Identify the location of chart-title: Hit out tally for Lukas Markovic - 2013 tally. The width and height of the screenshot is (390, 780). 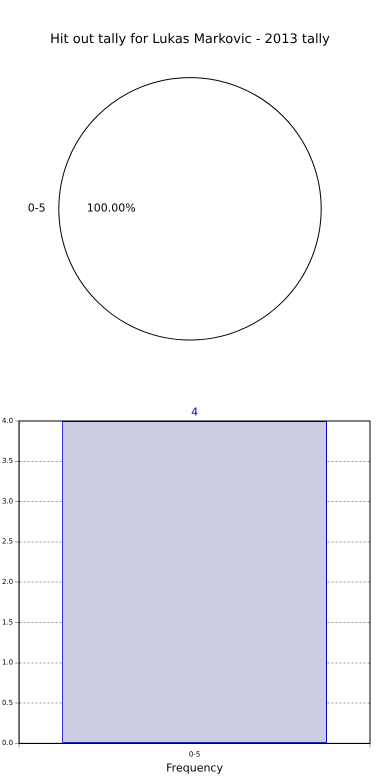
(190, 40).